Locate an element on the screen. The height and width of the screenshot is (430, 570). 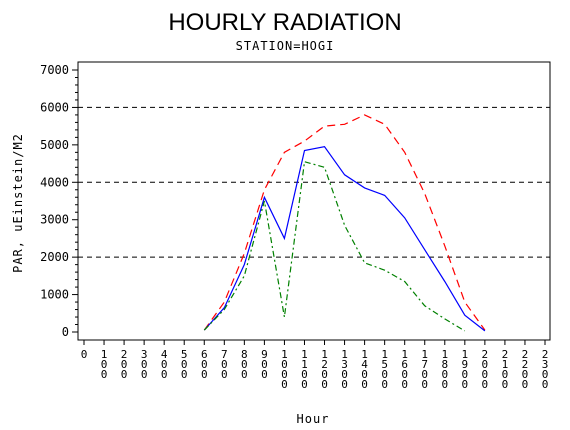
x-axis-label: Hour is located at coordinates (313, 419).